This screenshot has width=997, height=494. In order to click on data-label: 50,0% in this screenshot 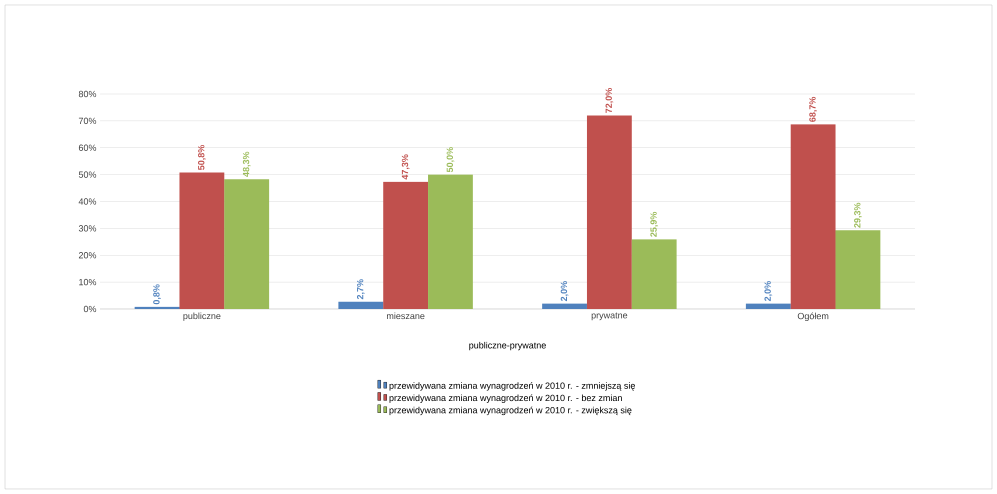, I will do `click(450, 159)`.